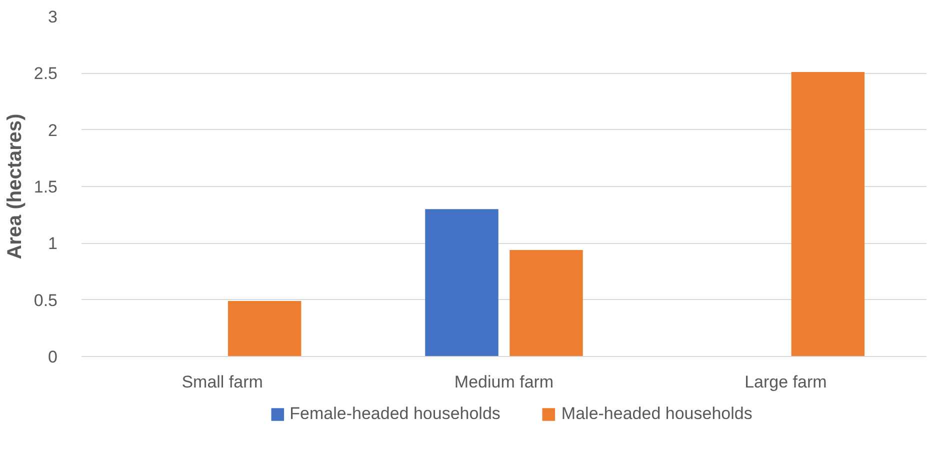  What do you see at coordinates (785, 382) in the screenshot?
I see `x-tick-label: Large farm` at bounding box center [785, 382].